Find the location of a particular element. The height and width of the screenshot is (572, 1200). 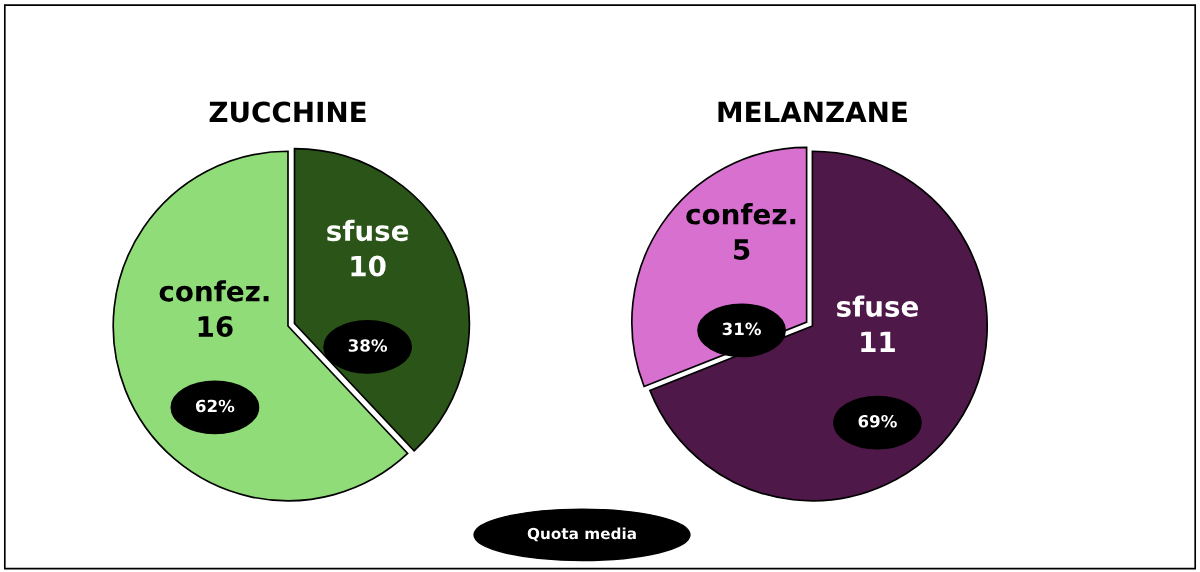

slice-label: confez. 16 is located at coordinates (214, 309).